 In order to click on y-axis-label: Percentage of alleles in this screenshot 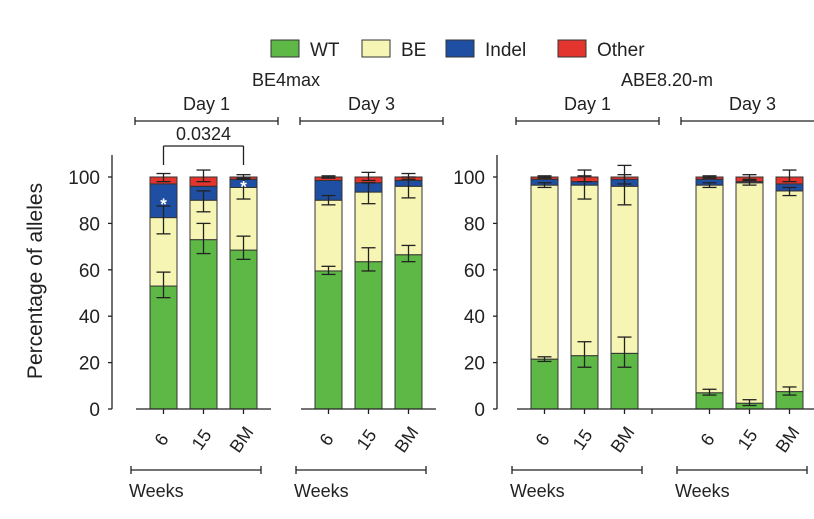, I will do `click(35, 281)`.